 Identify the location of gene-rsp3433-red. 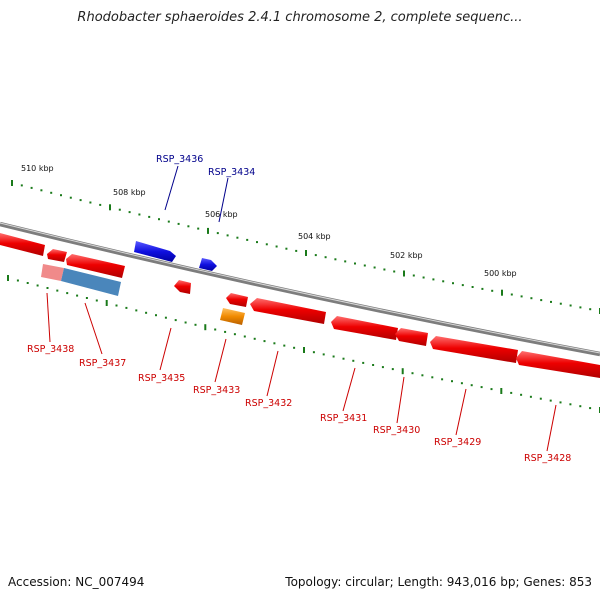
(237, 300).